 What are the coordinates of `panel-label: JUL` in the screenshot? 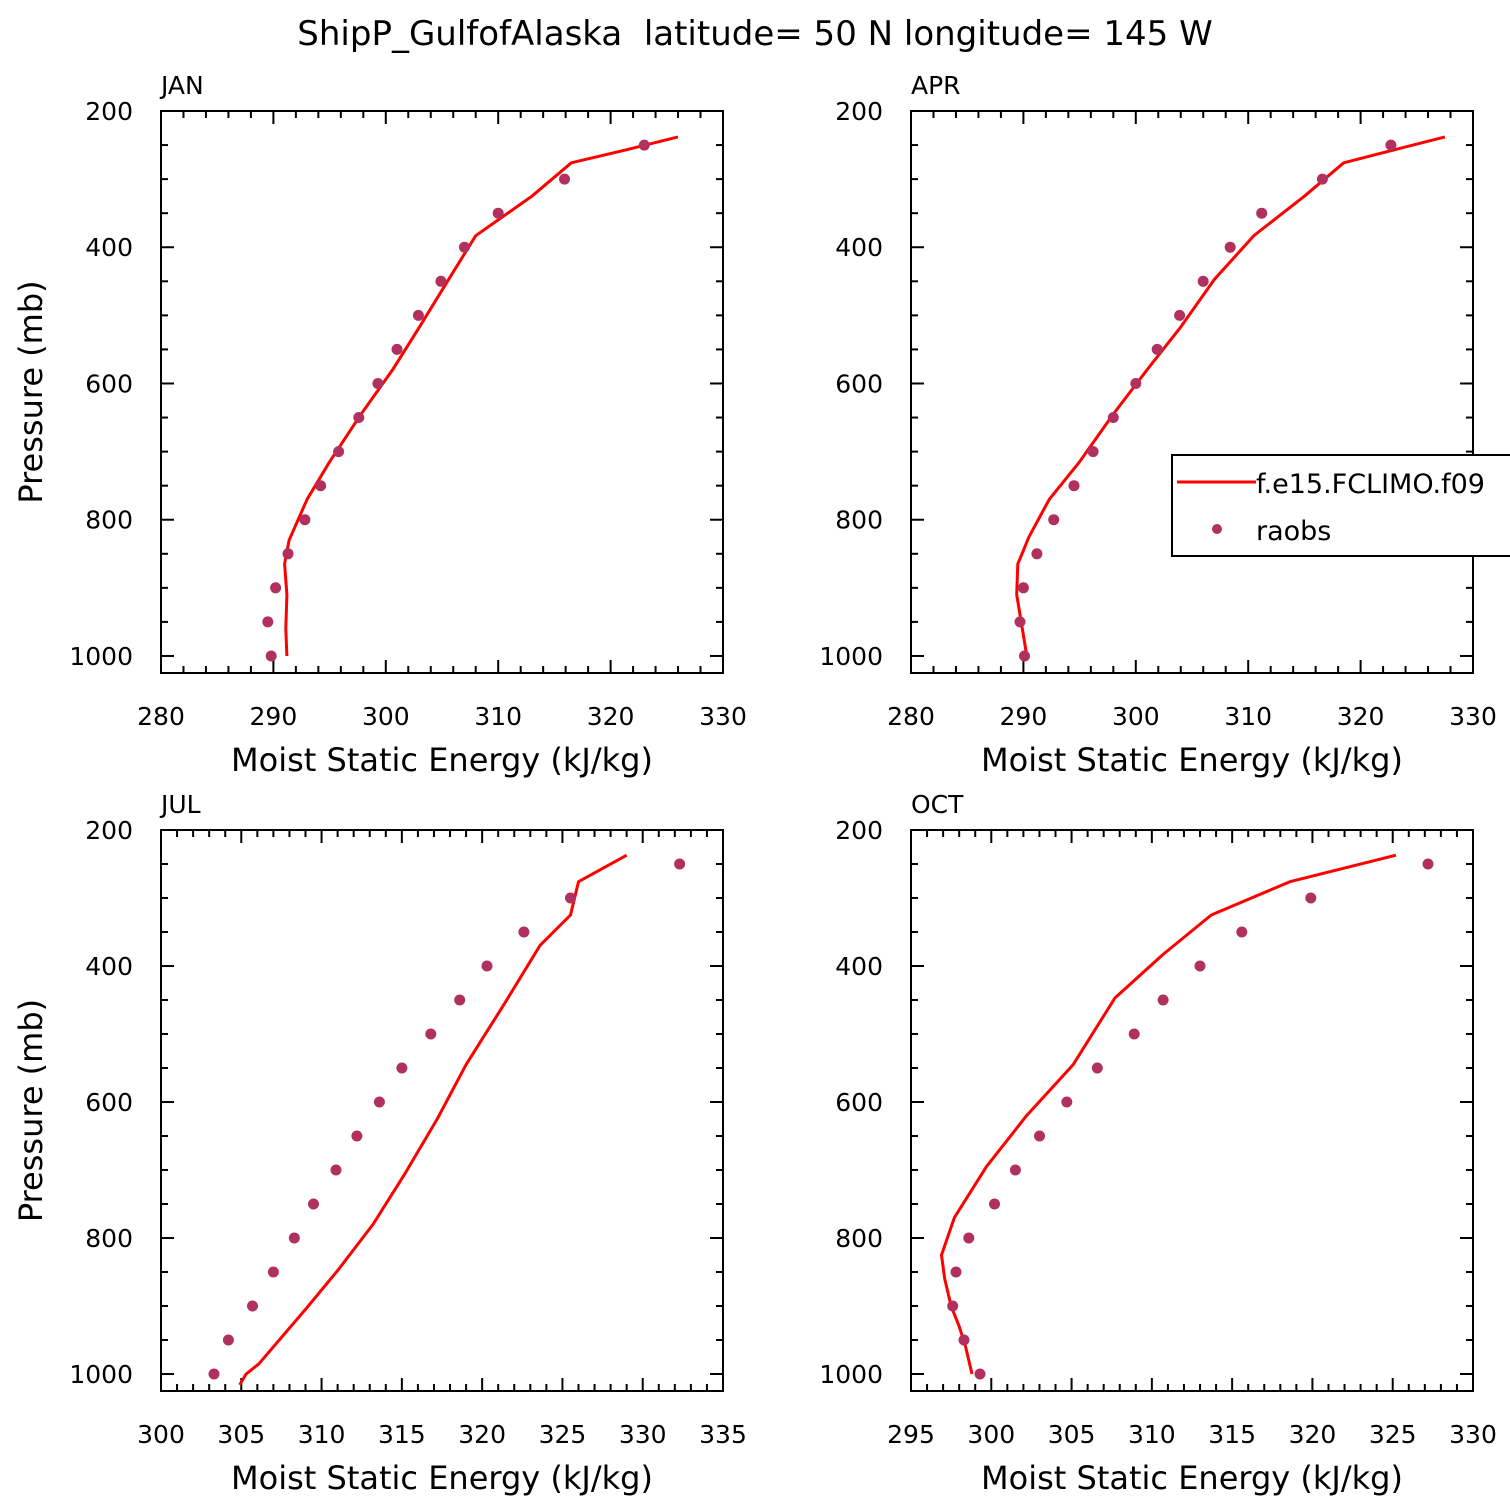 It's located at (180, 804).